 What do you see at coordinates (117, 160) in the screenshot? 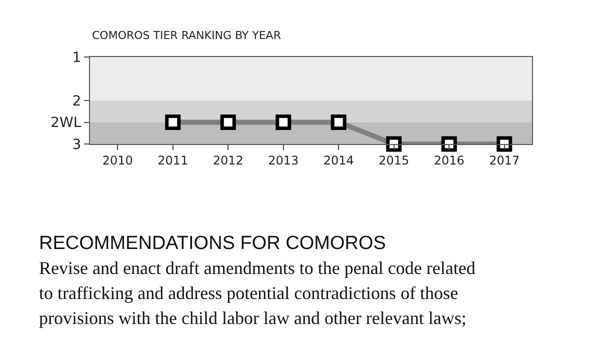
I see `x-tick-label: 2010` at bounding box center [117, 160].